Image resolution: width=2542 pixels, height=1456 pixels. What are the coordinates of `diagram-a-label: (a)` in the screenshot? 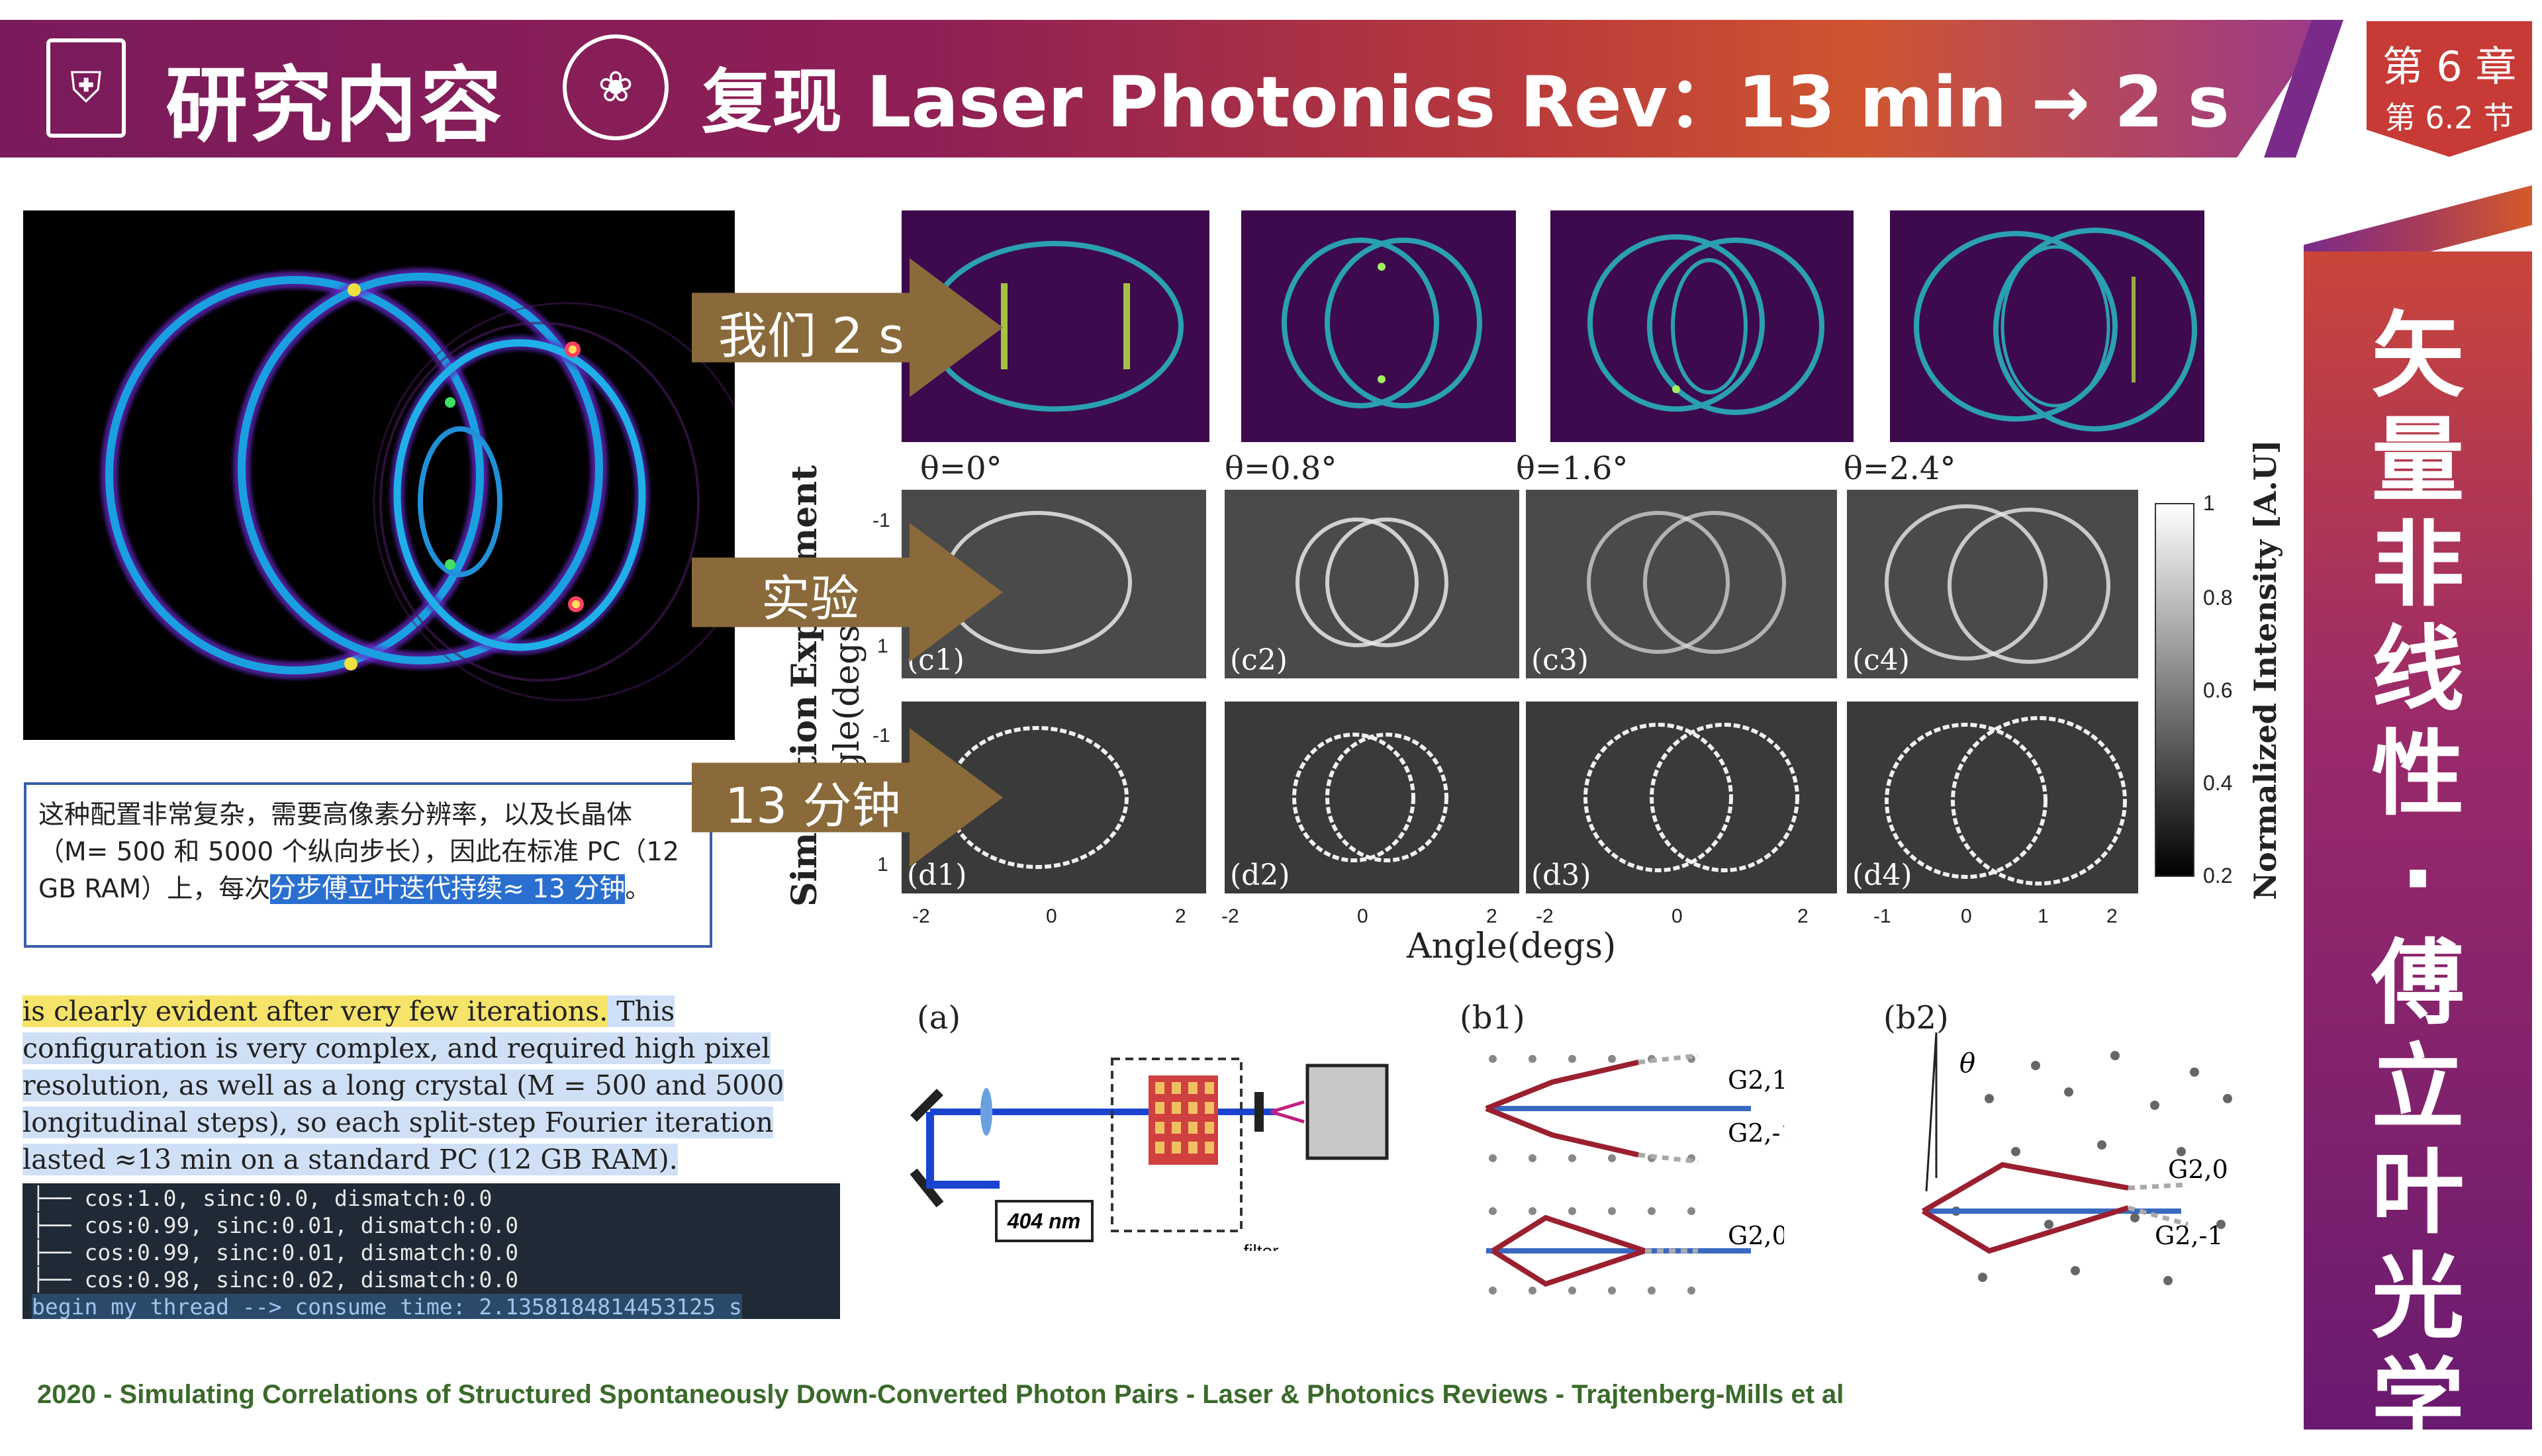 It's located at (939, 1017).